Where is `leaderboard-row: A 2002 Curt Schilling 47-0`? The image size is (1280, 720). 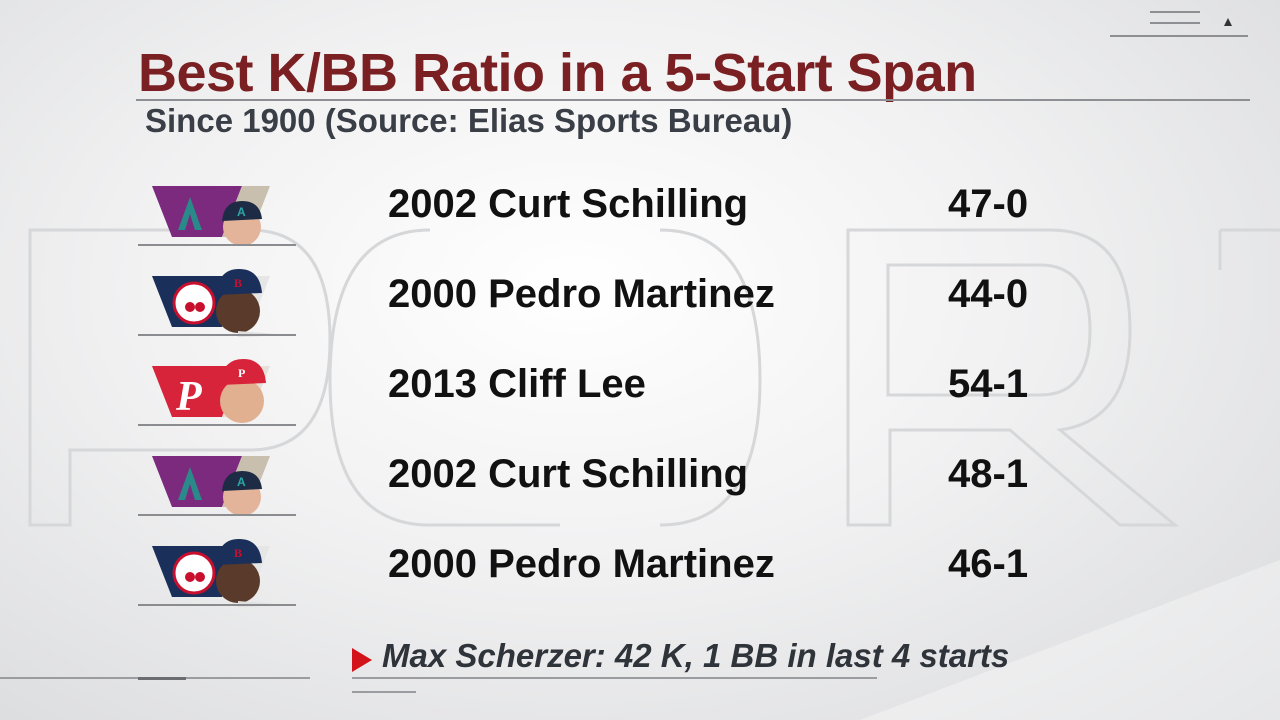 leaderboard-row: A 2002 Curt Schilling 47-0 is located at coordinates (640, 220).